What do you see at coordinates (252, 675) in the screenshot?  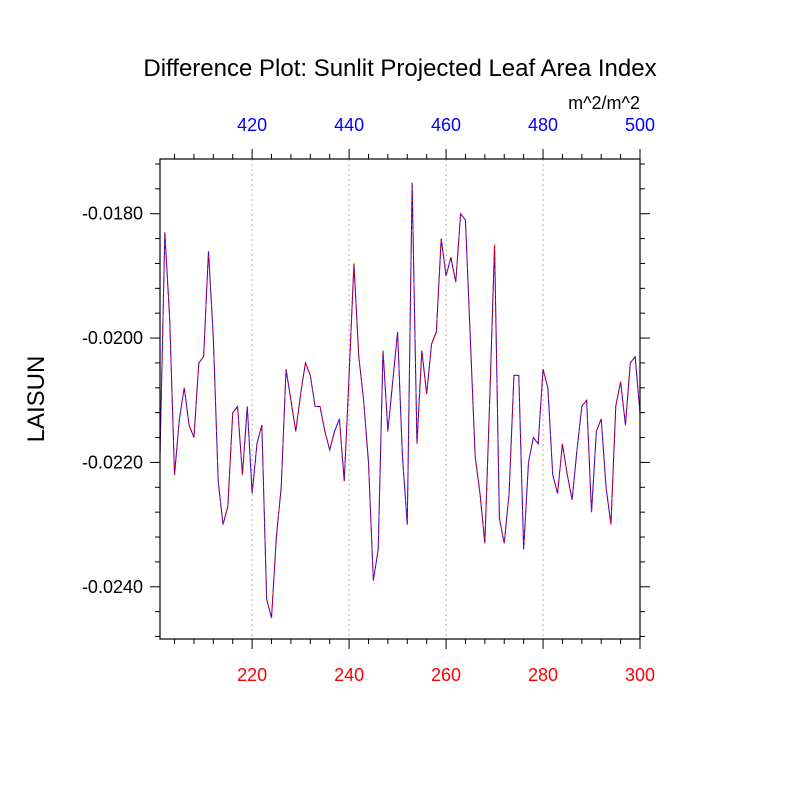 I see `x-tick-label-0: 220` at bounding box center [252, 675].